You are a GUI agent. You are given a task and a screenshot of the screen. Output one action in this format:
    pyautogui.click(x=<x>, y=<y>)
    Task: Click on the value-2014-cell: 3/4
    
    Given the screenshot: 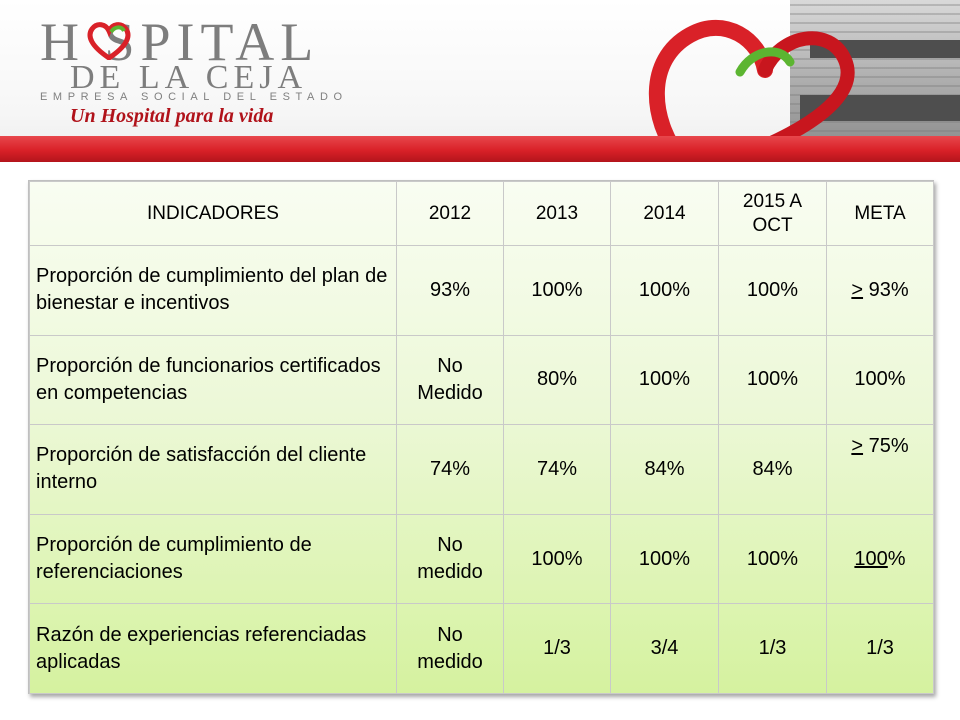 What is the action you would take?
    pyautogui.click(x=664, y=648)
    